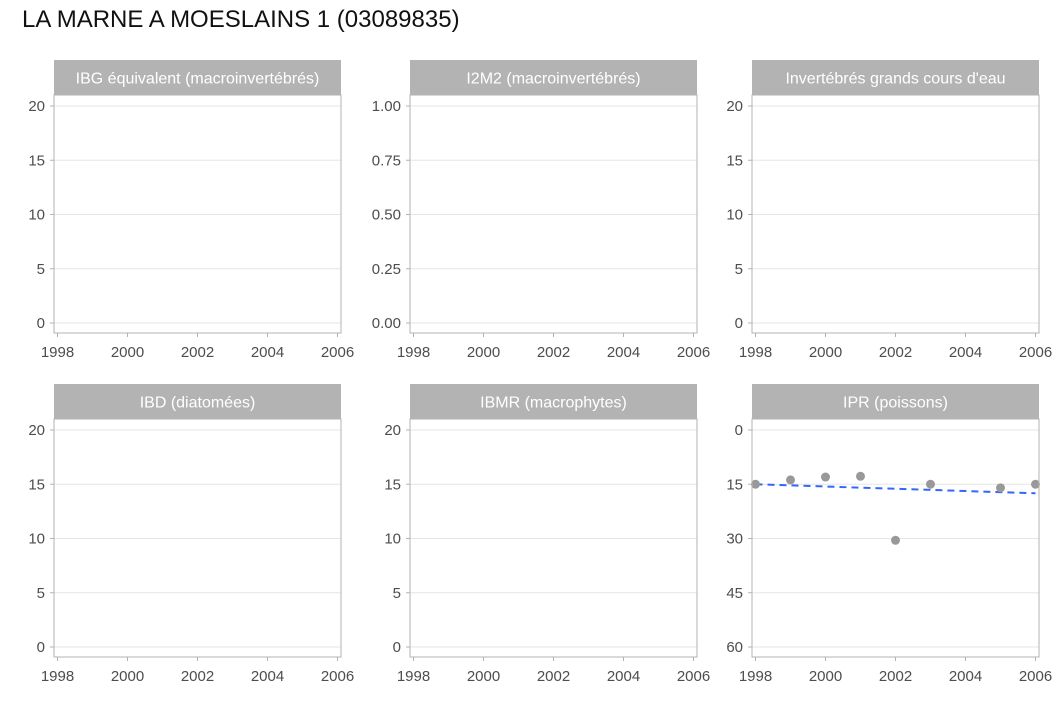 Image resolution: width=1062 pixels, height=708 pixels. Describe the element at coordinates (386, 160) in the screenshot. I see `y-tick-label: 0.75` at that location.